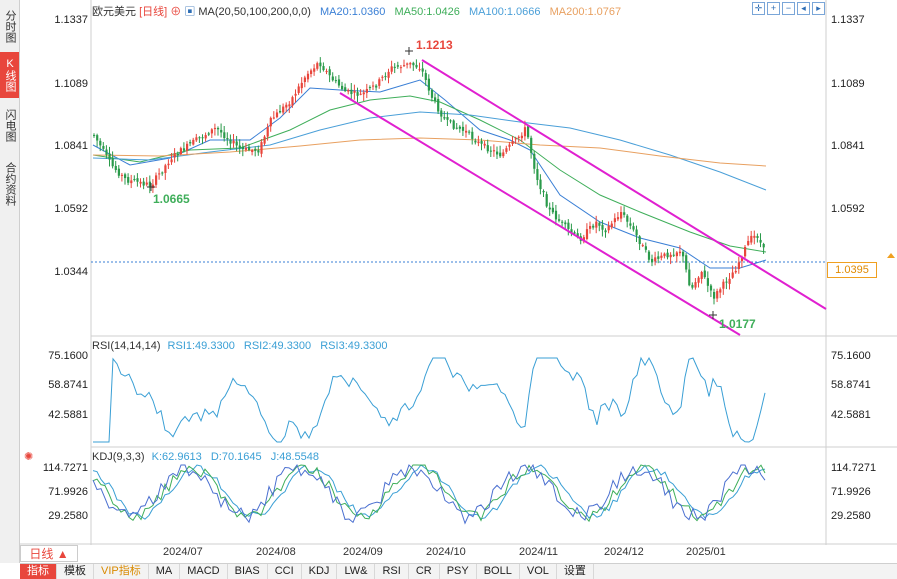 The image size is (897, 579). I want to click on chart-tools: ✛ + − ◂ ▸, so click(788, 8).